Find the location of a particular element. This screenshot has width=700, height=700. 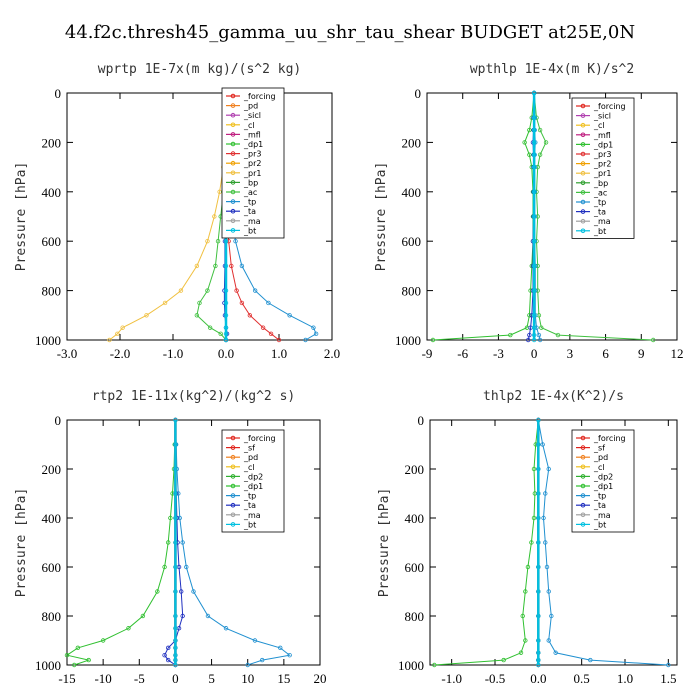

series-ac is located at coordinates (593, 216).